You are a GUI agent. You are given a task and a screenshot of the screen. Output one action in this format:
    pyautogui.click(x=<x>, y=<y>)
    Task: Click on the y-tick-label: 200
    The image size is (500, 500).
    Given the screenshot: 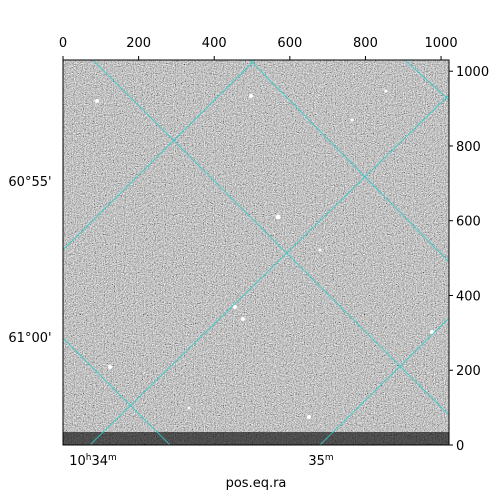 What is the action you would take?
    pyautogui.click(x=468, y=371)
    